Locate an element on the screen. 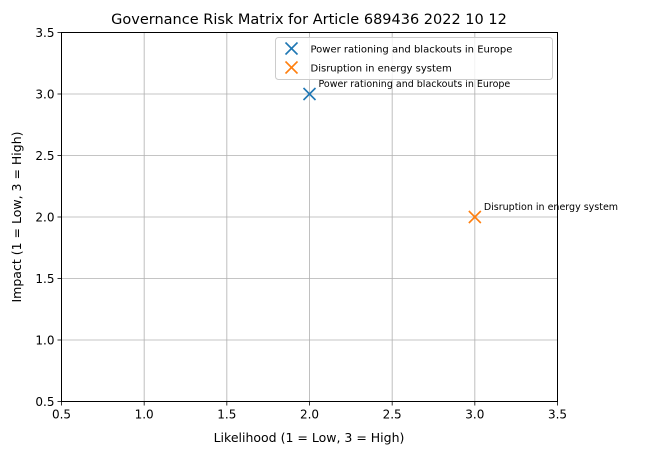  y-tick-label: 3.5 is located at coordinates (44, 33).